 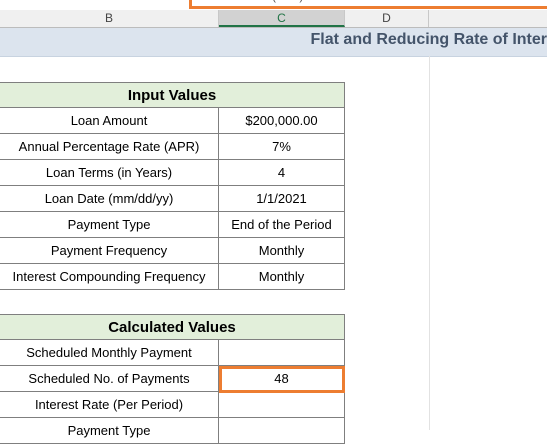 I want to click on table-row: Loan Terms (in Years) 4, so click(x=172, y=173).